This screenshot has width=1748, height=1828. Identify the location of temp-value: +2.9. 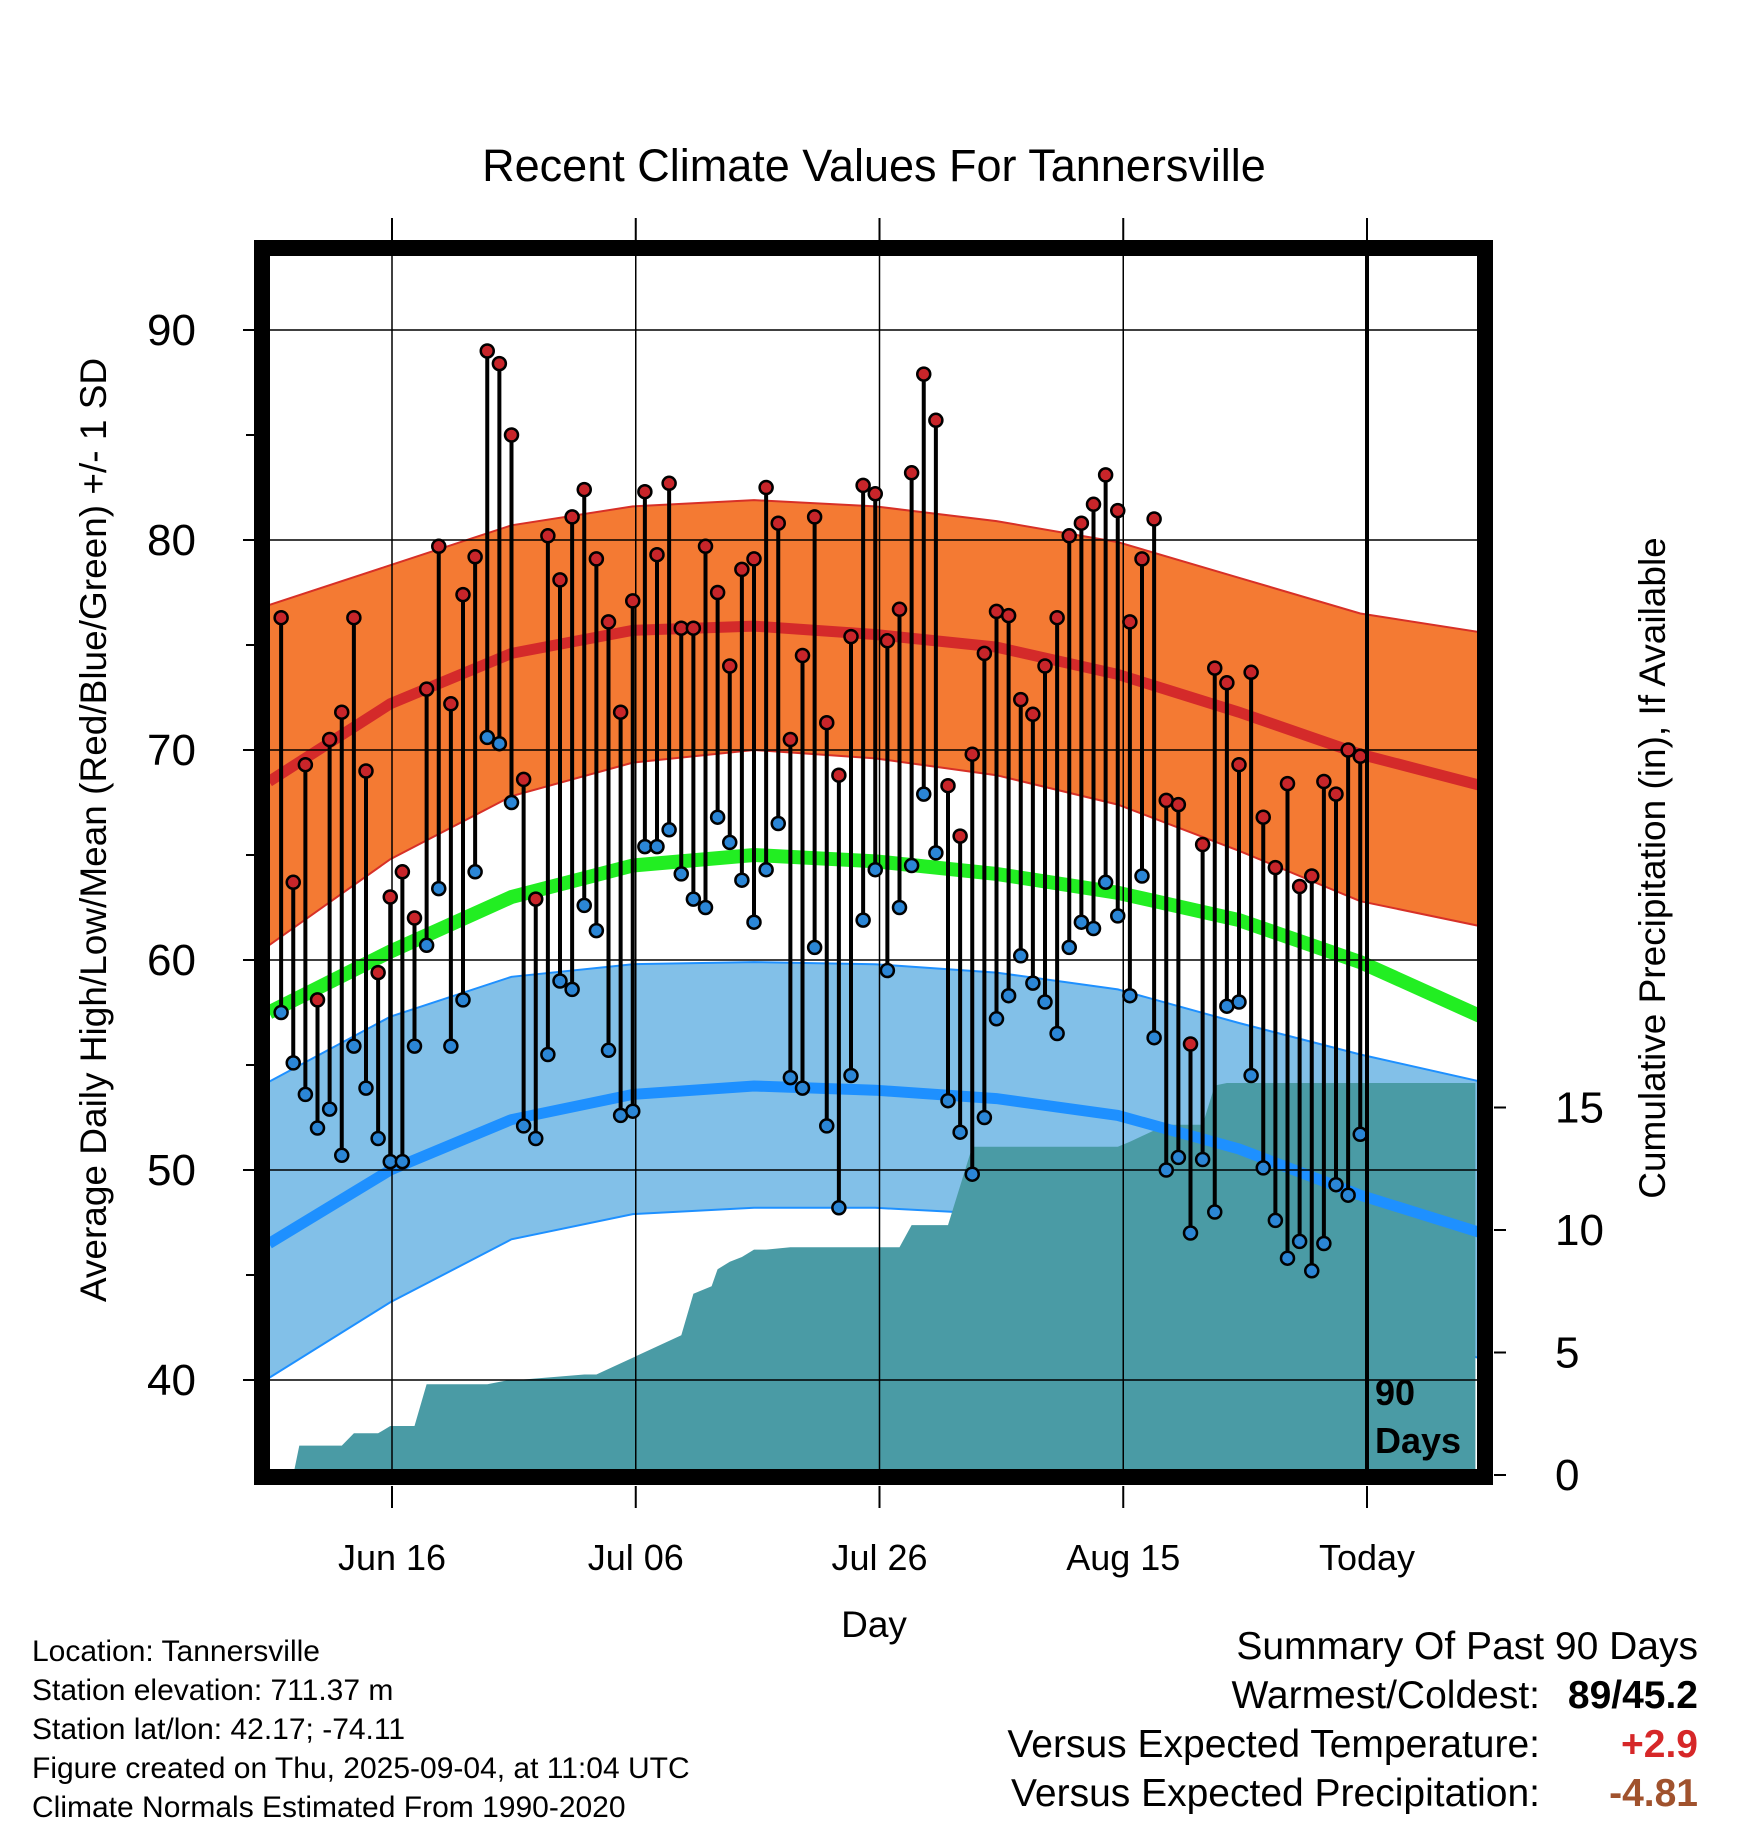
(1659, 1744).